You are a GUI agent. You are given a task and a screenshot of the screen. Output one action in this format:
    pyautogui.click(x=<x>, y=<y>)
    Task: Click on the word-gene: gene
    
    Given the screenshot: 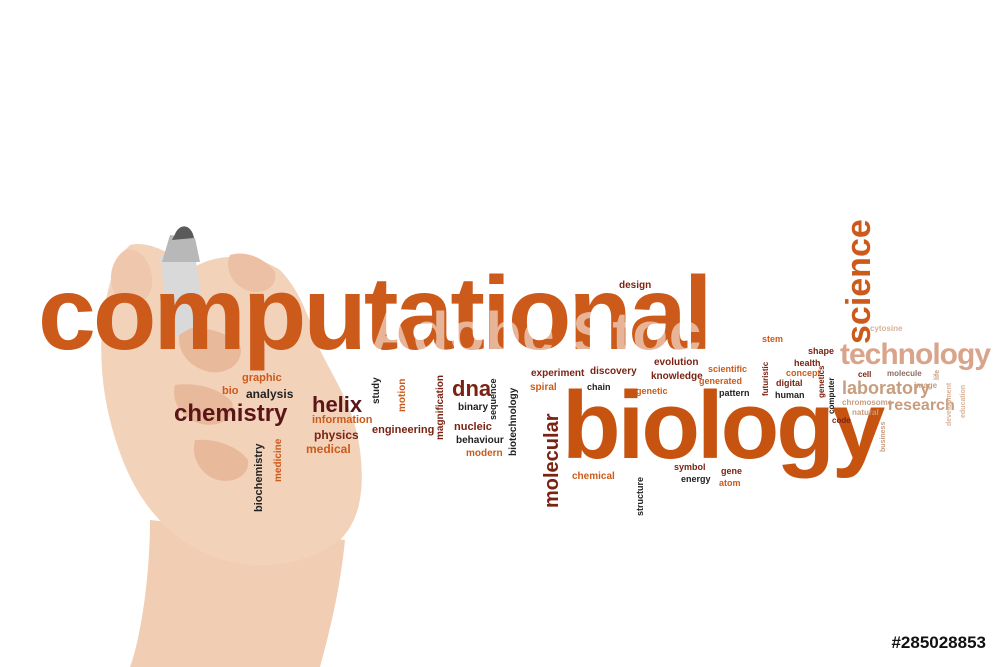 What is the action you would take?
    pyautogui.click(x=732, y=471)
    